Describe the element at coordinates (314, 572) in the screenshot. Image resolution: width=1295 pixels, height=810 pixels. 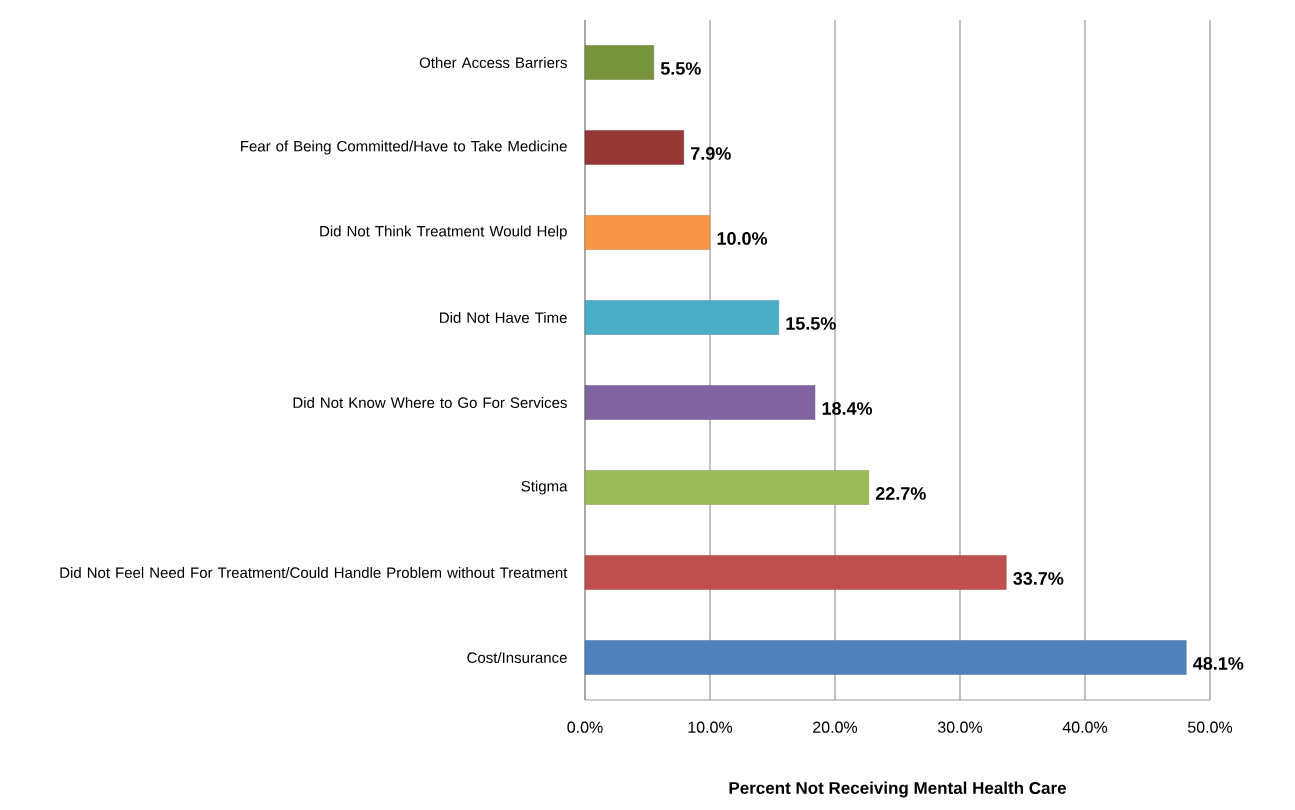
I see `y-tick-label: Did Not Feel Need For Treatment/Could Handle Problem without Treatment` at that location.